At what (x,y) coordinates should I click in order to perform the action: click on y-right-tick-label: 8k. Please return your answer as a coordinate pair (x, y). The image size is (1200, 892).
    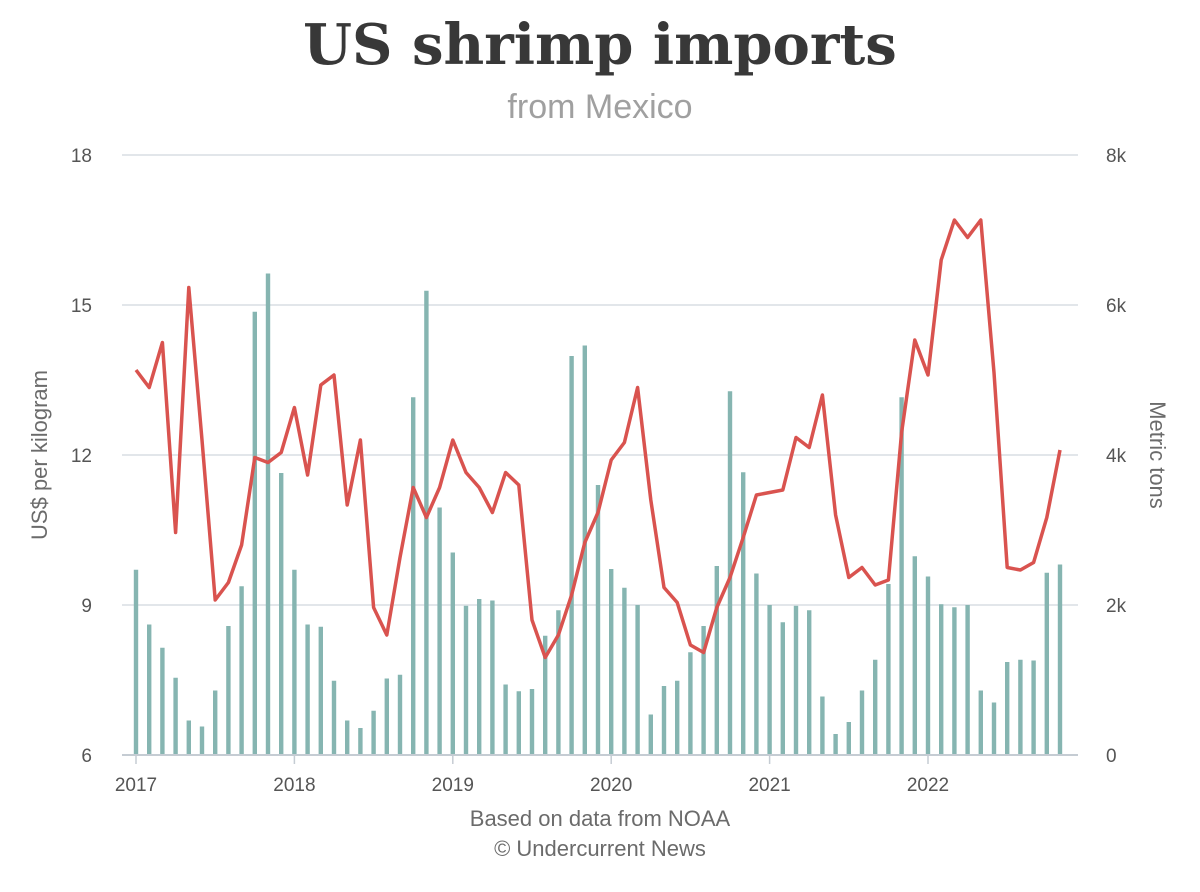
    Looking at the image, I should click on (1116, 156).